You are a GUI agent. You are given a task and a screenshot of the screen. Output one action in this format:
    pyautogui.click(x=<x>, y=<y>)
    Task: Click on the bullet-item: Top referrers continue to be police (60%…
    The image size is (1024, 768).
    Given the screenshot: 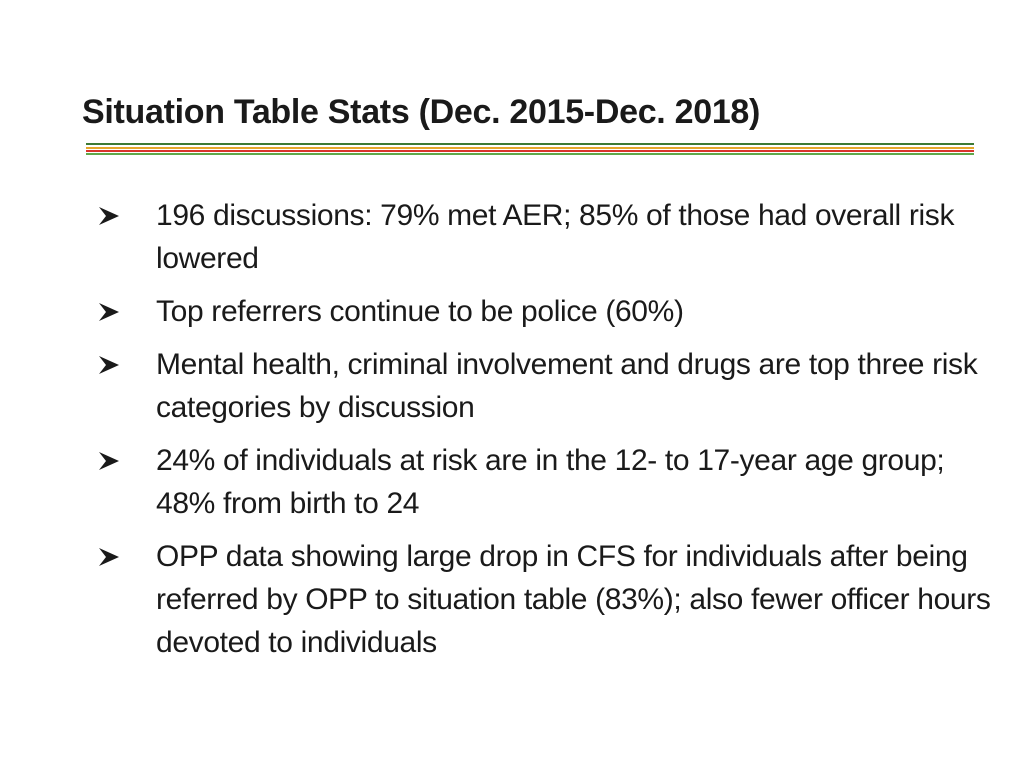 What is the action you would take?
    pyautogui.click(x=550, y=311)
    